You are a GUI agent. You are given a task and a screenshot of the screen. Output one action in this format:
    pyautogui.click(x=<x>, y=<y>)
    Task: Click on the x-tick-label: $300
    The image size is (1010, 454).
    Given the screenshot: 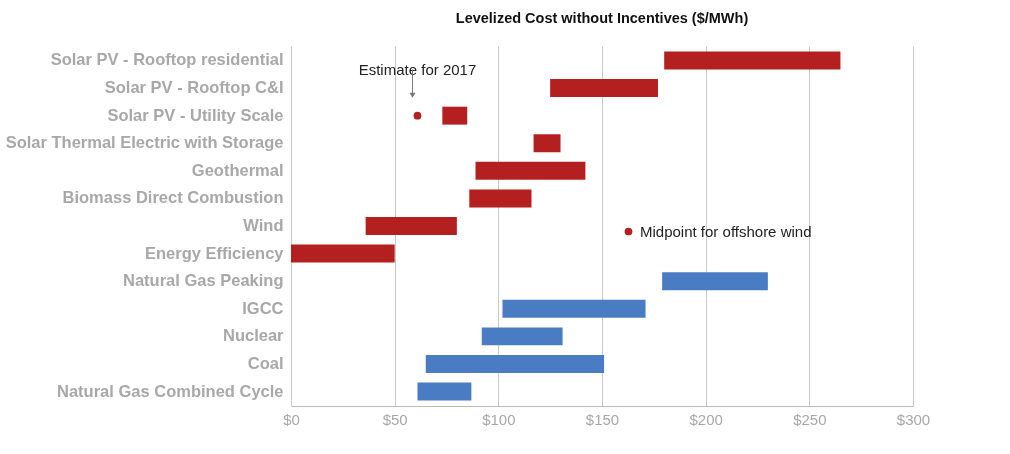 What is the action you would take?
    pyautogui.click(x=913, y=419)
    